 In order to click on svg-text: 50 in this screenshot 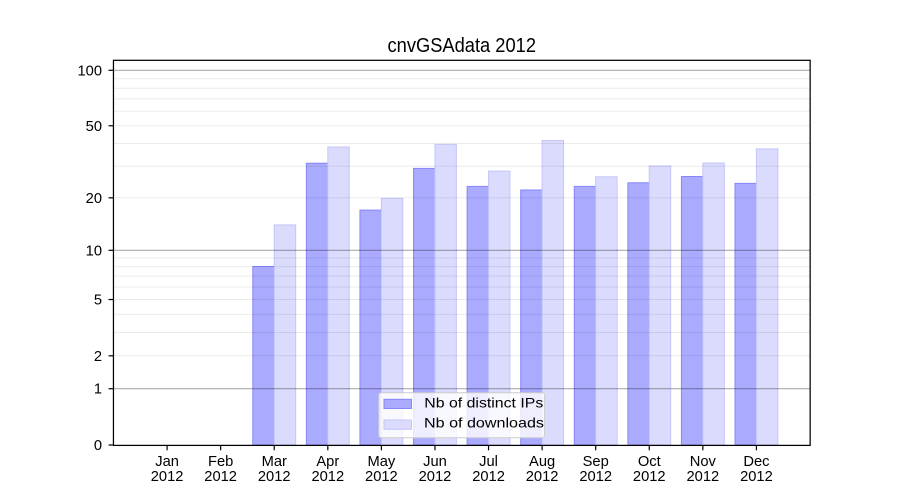, I will do `click(94, 127)`.